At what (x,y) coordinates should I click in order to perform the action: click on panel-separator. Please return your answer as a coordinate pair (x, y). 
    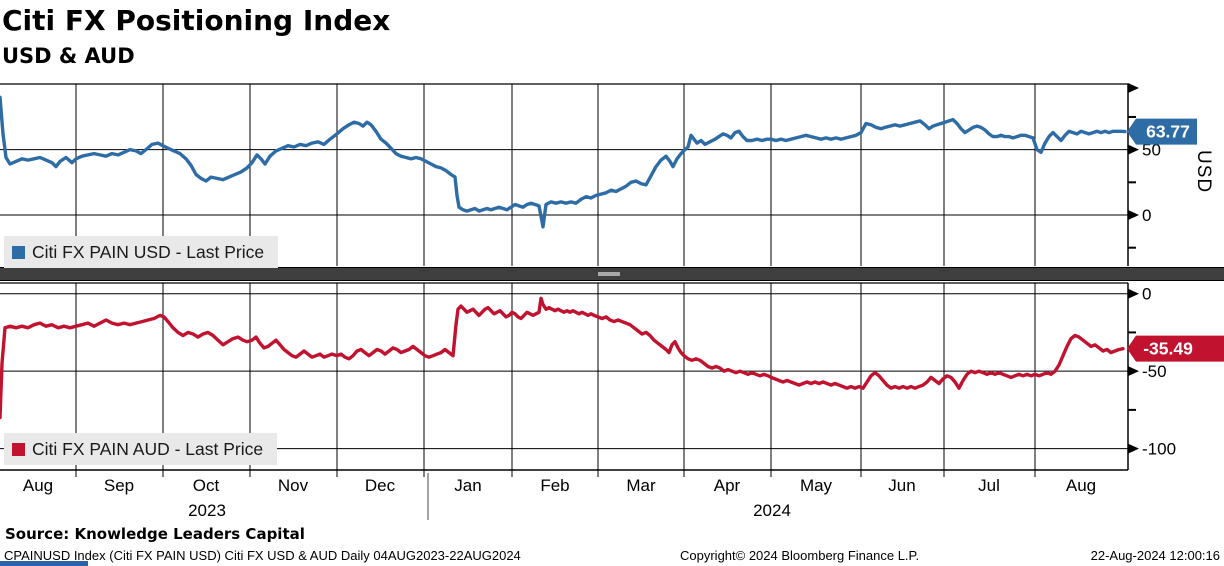
    Looking at the image, I should click on (612, 274).